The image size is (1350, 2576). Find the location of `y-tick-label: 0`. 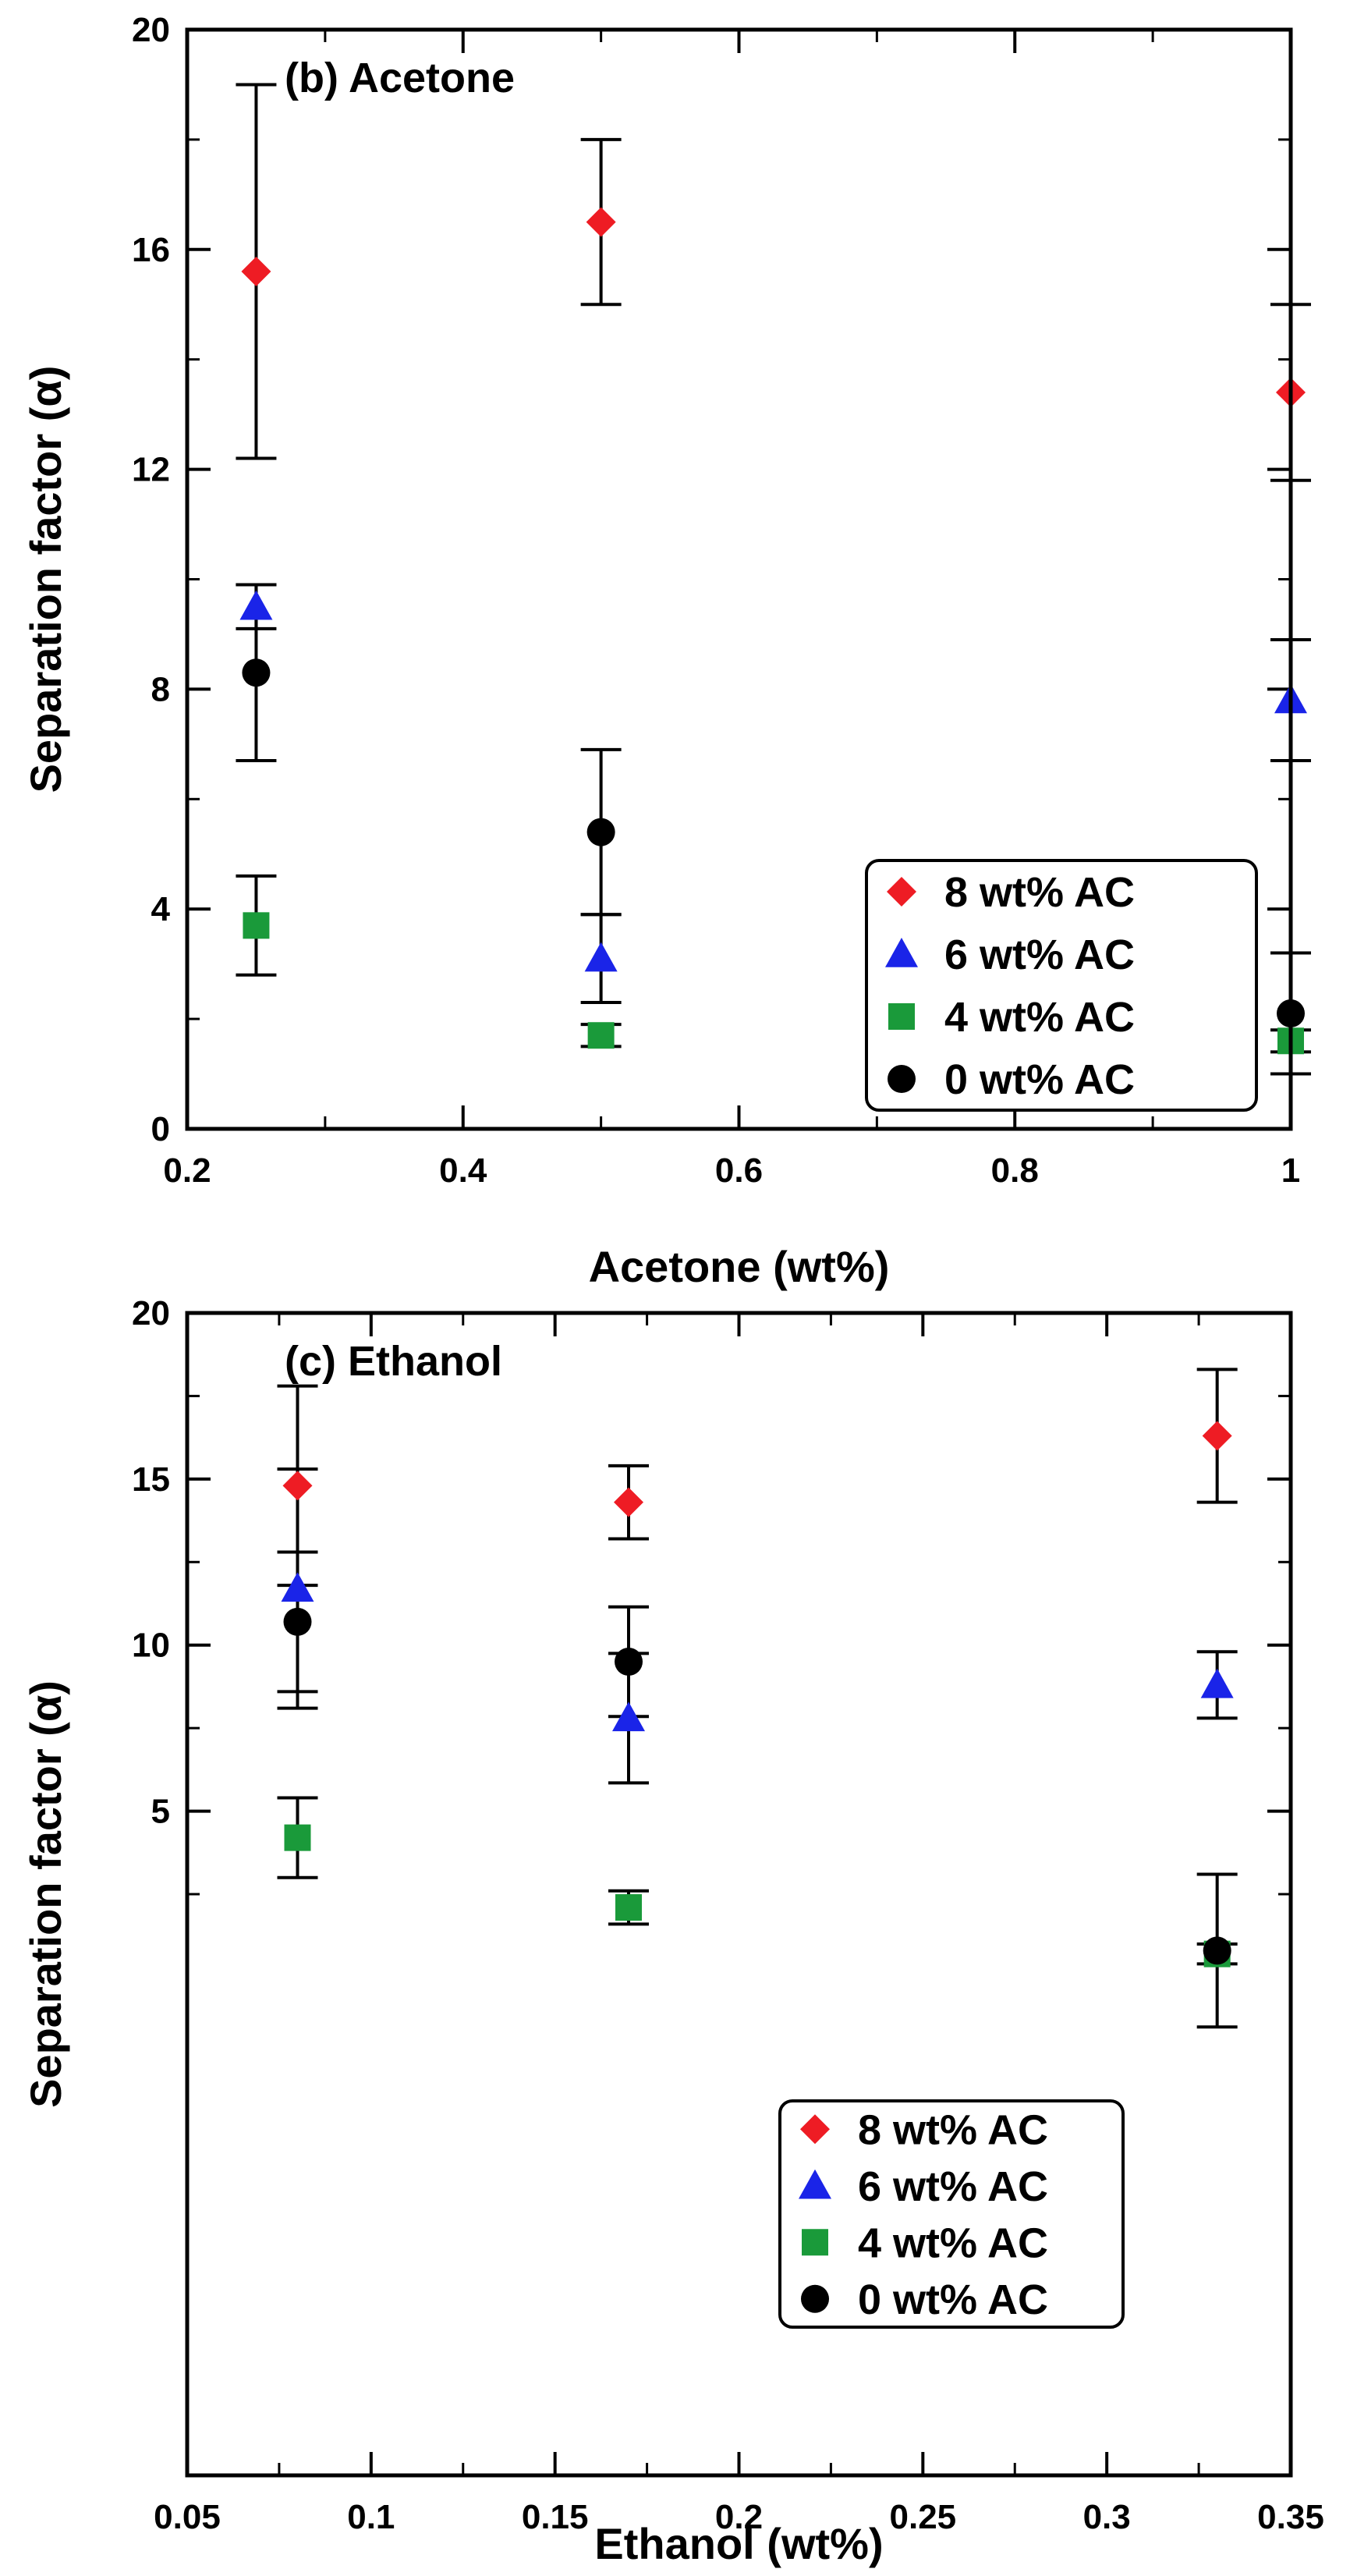

y-tick-label: 0 is located at coordinates (160, 1129).